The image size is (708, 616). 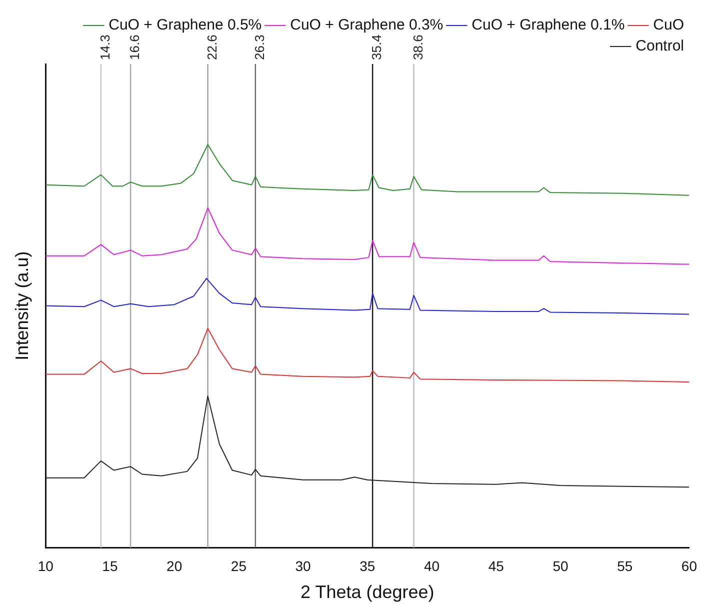 What do you see at coordinates (238, 566) in the screenshot?
I see `x-tick-label: 25` at bounding box center [238, 566].